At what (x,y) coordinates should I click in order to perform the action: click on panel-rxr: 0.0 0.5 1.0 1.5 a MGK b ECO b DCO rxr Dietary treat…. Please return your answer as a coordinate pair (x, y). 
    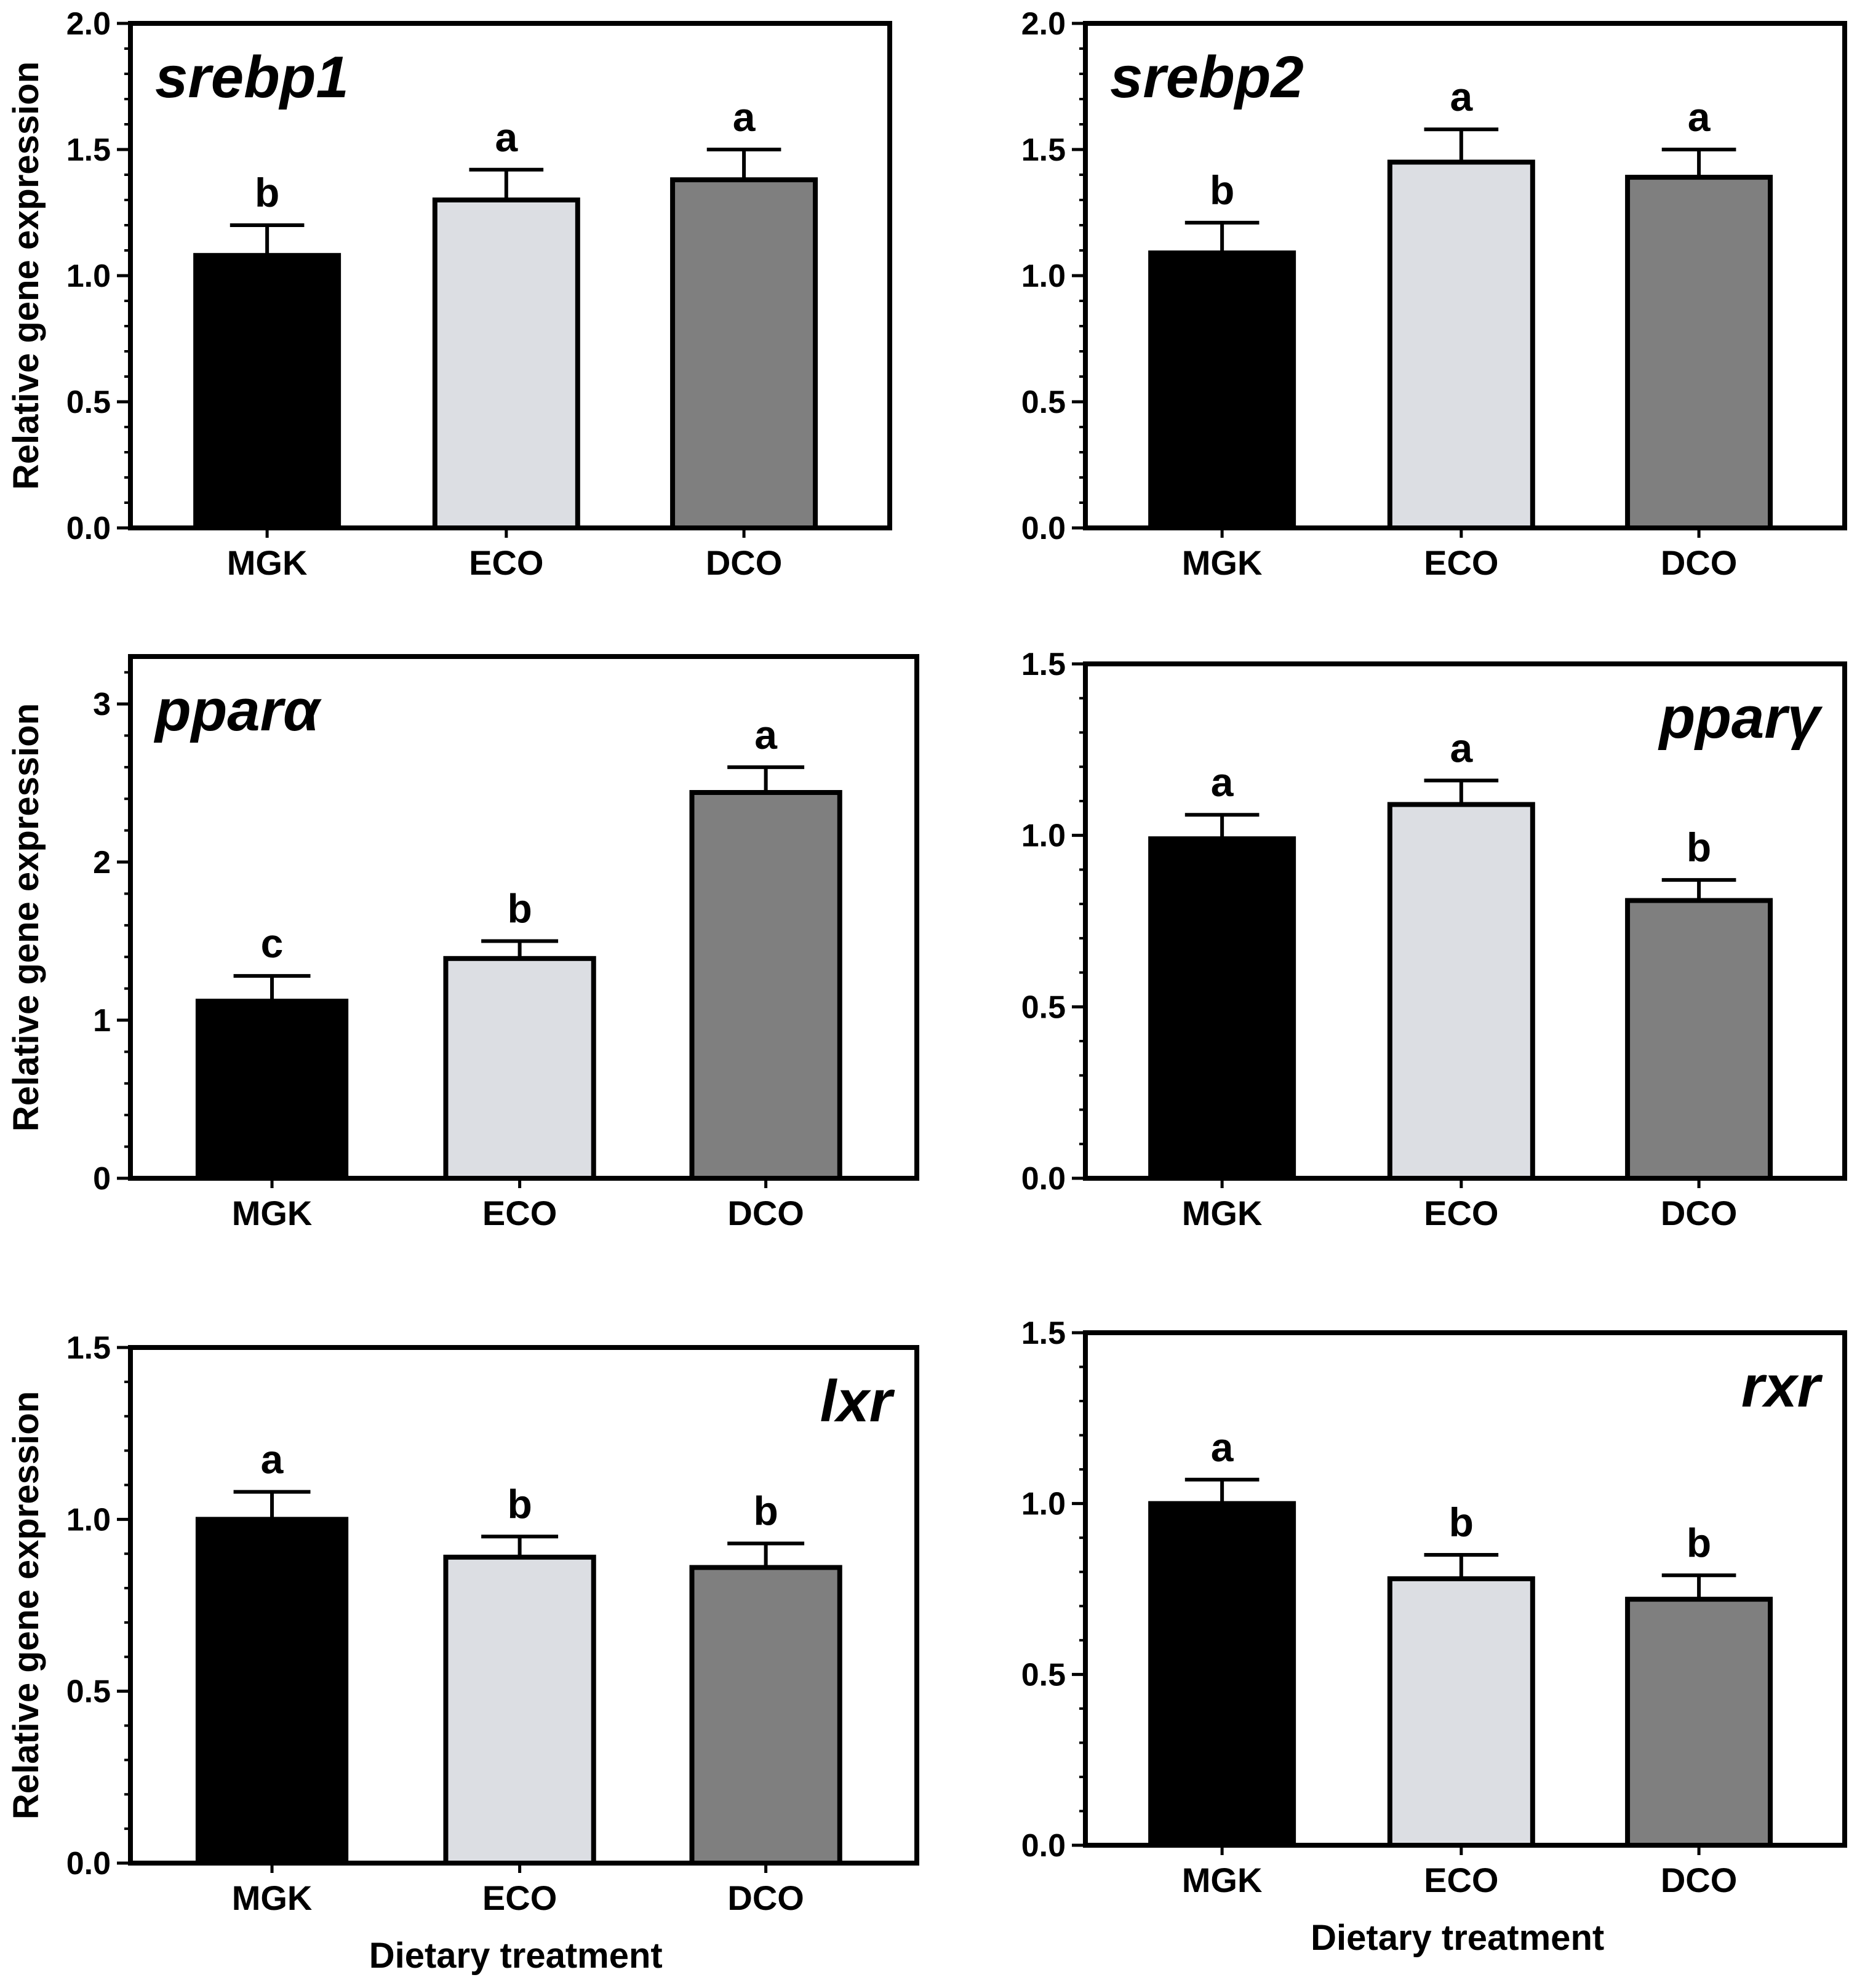
    Looking at the image, I should click on (1434, 1636).